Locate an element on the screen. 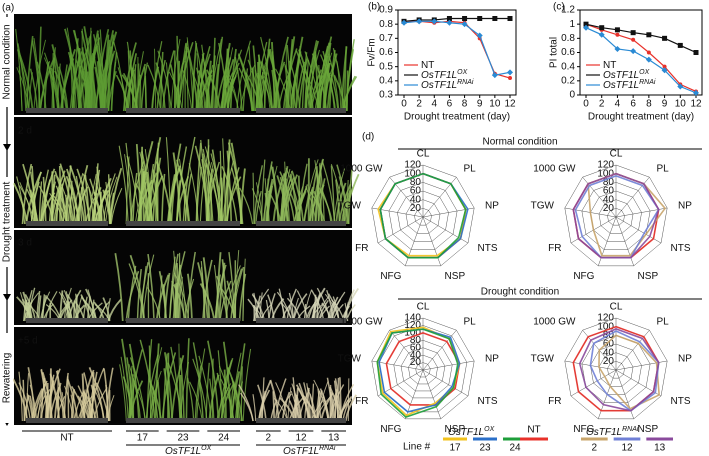  x-tick-label: 0 is located at coordinates (586, 104).